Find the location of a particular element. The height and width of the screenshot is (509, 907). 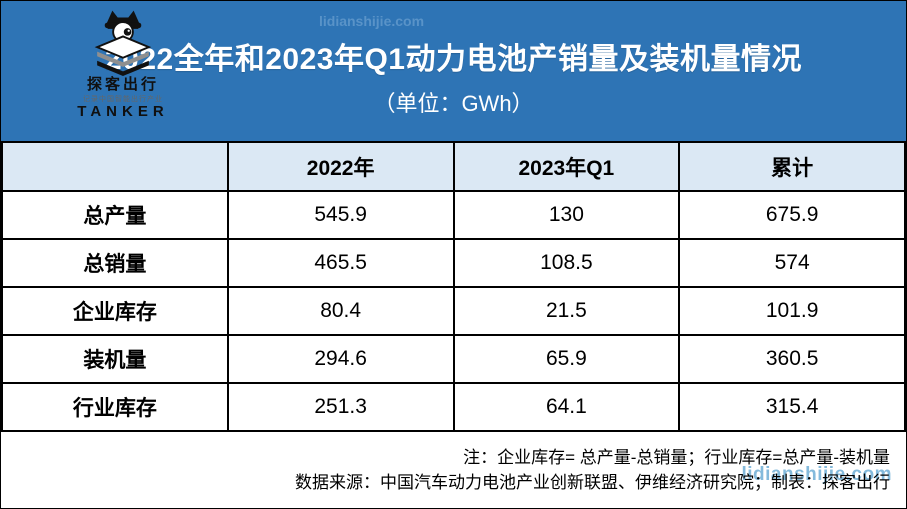

header-watermark: lidianshijie.com is located at coordinates (372, 21).